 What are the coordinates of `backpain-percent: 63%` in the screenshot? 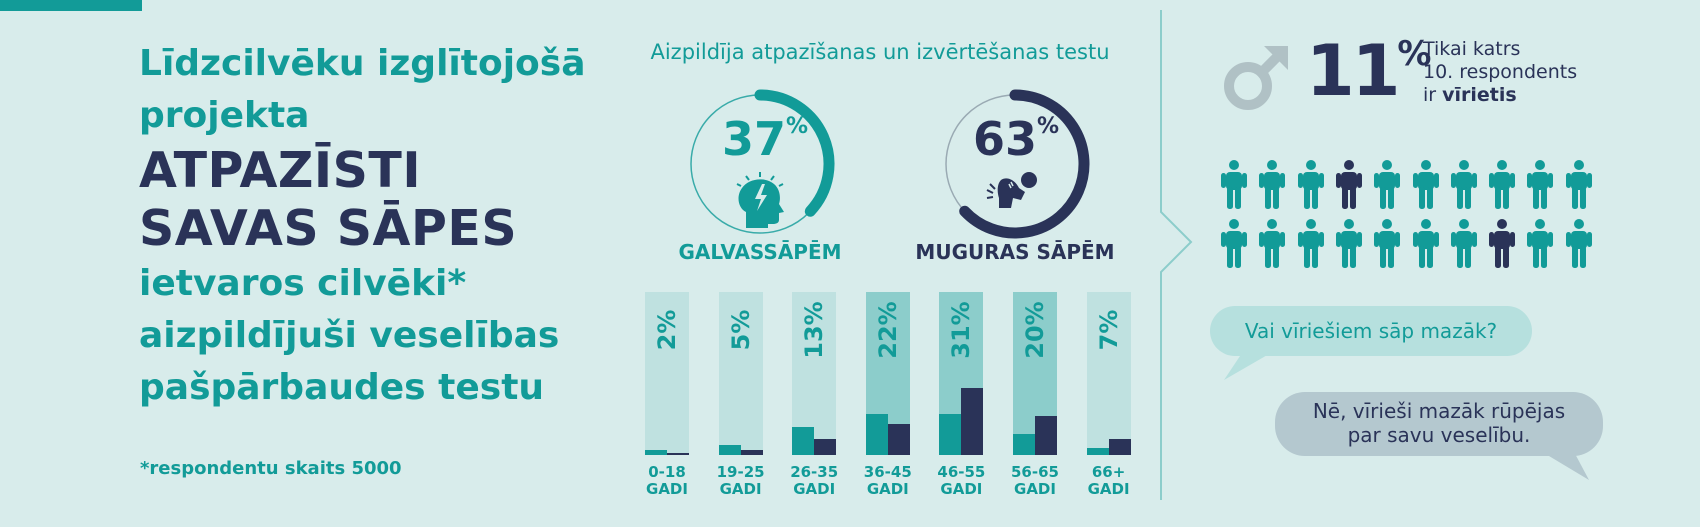 It's located at (1016, 139).